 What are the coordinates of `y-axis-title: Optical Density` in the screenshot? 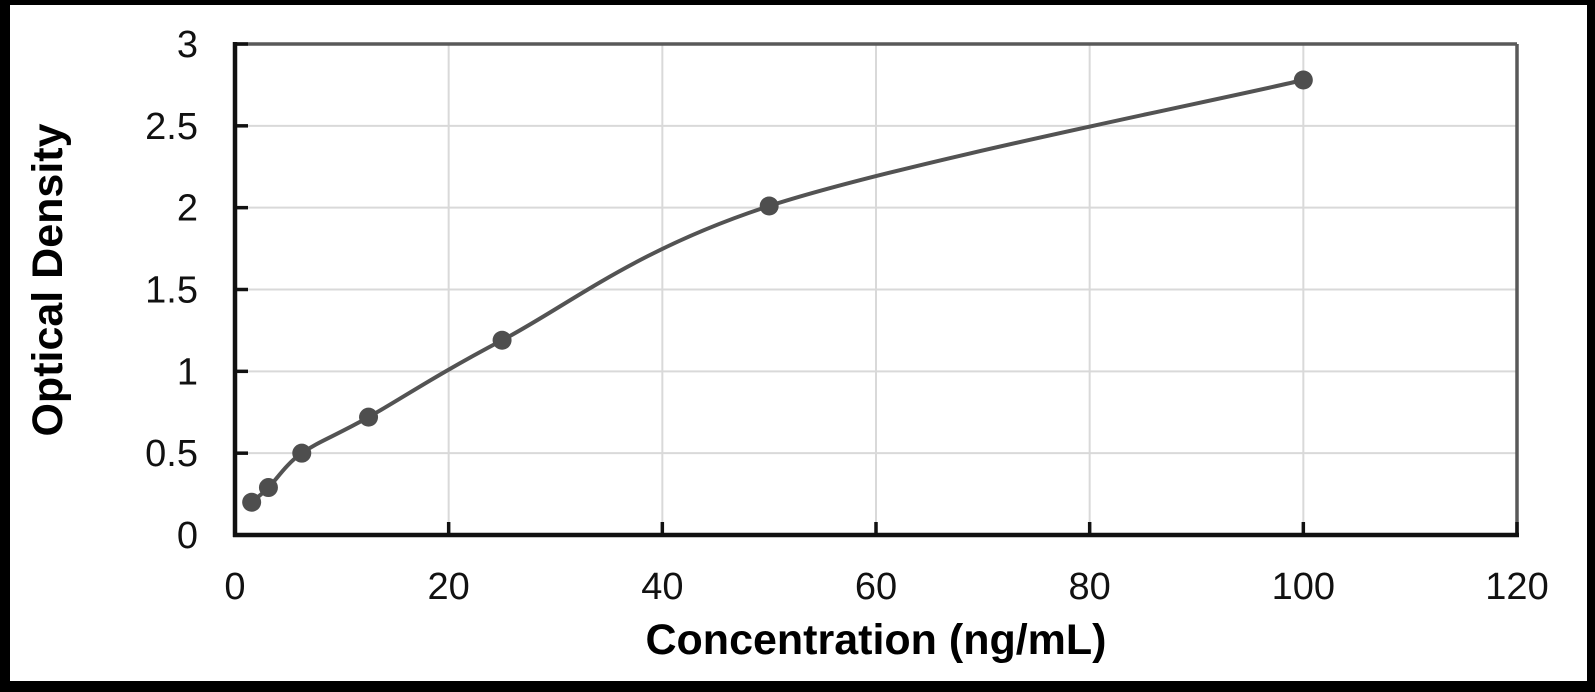 It's located at (48, 279).